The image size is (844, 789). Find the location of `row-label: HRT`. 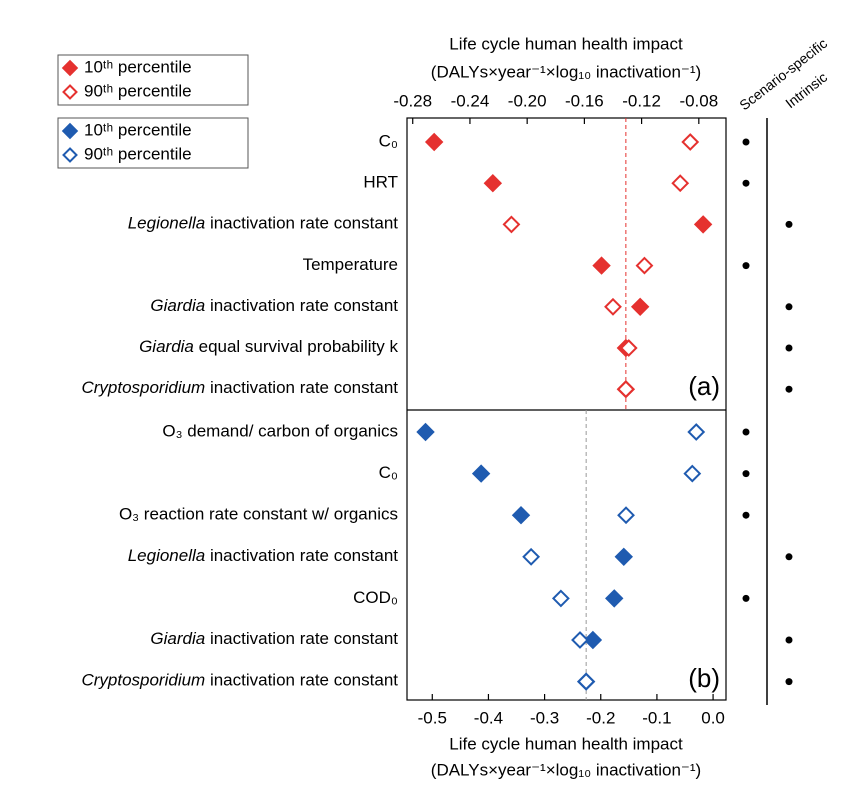

row-label: HRT is located at coordinates (380, 182).